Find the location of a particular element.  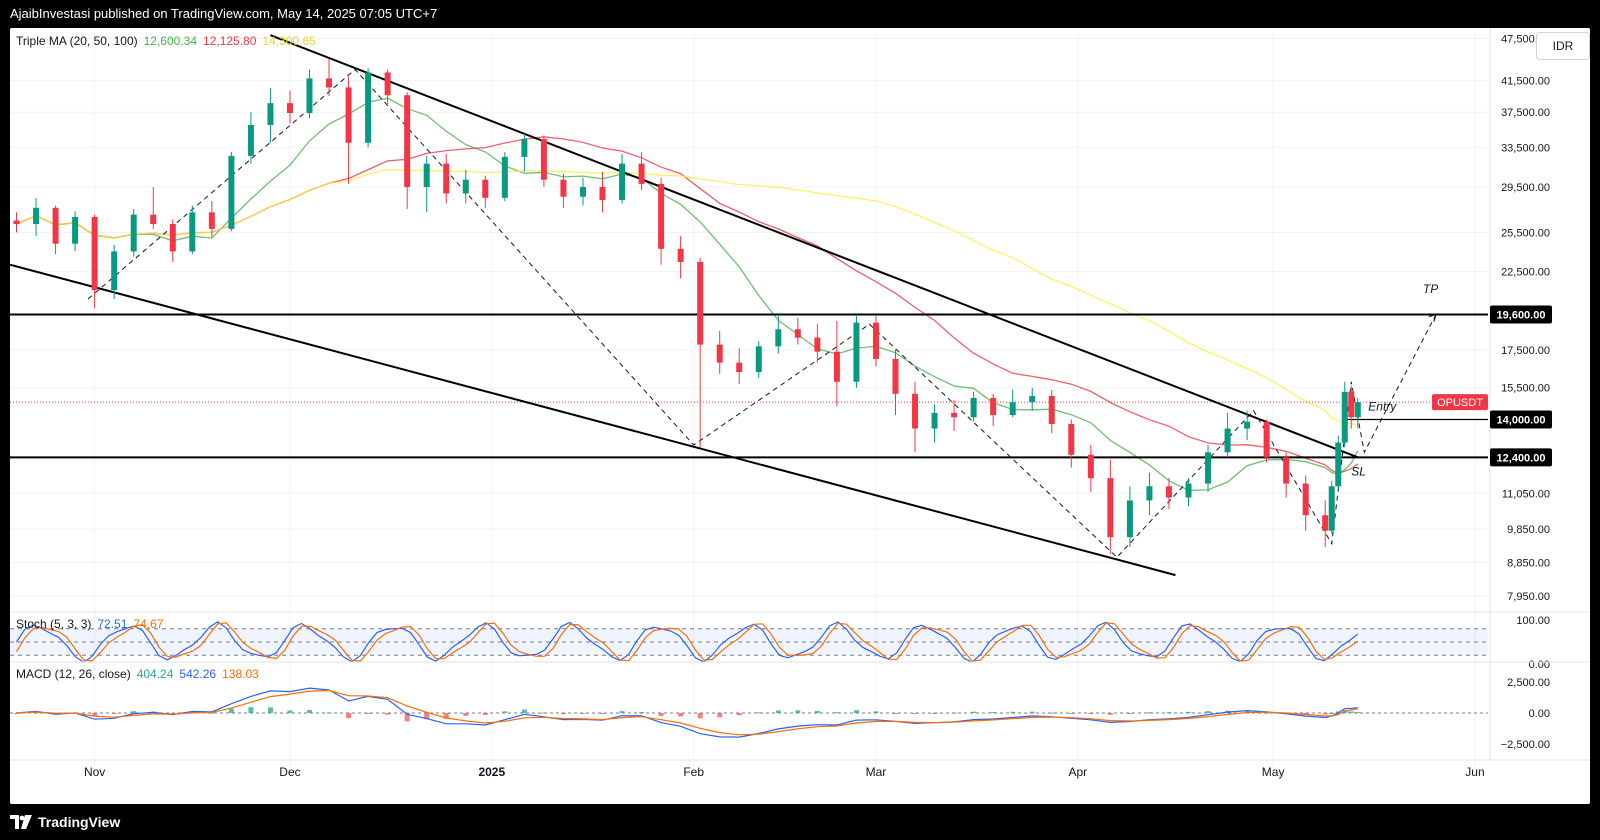

legend-value-ma50: 12,125.80 is located at coordinates (230, 41).